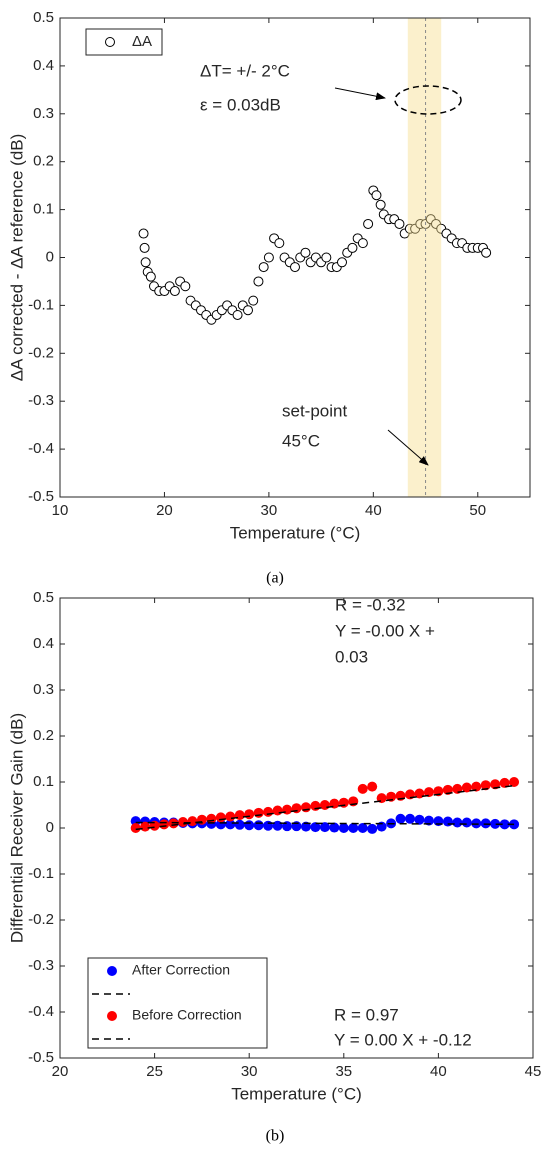  I want to click on x-tick-label: 45, so click(533, 1071).